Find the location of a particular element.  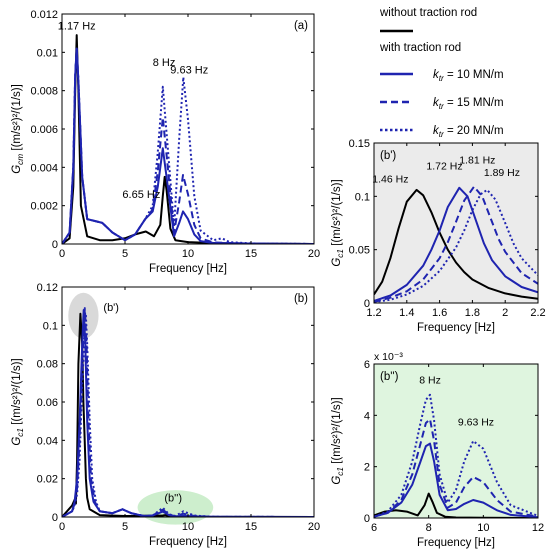

peak-annotation: 1.89 Hz is located at coordinates (502, 173).